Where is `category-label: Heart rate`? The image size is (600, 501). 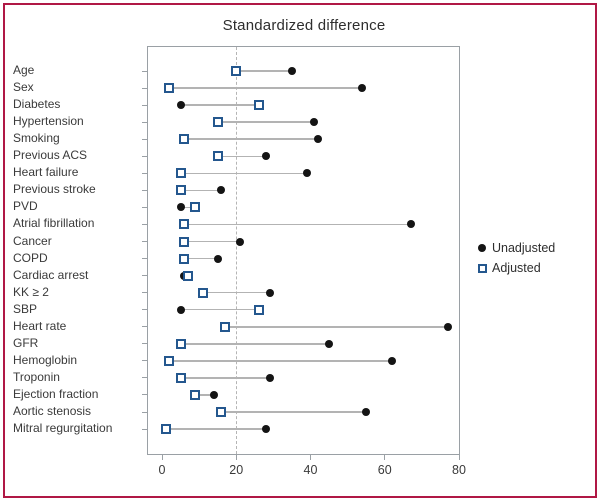
category-label: Heart rate is located at coordinates (40, 325).